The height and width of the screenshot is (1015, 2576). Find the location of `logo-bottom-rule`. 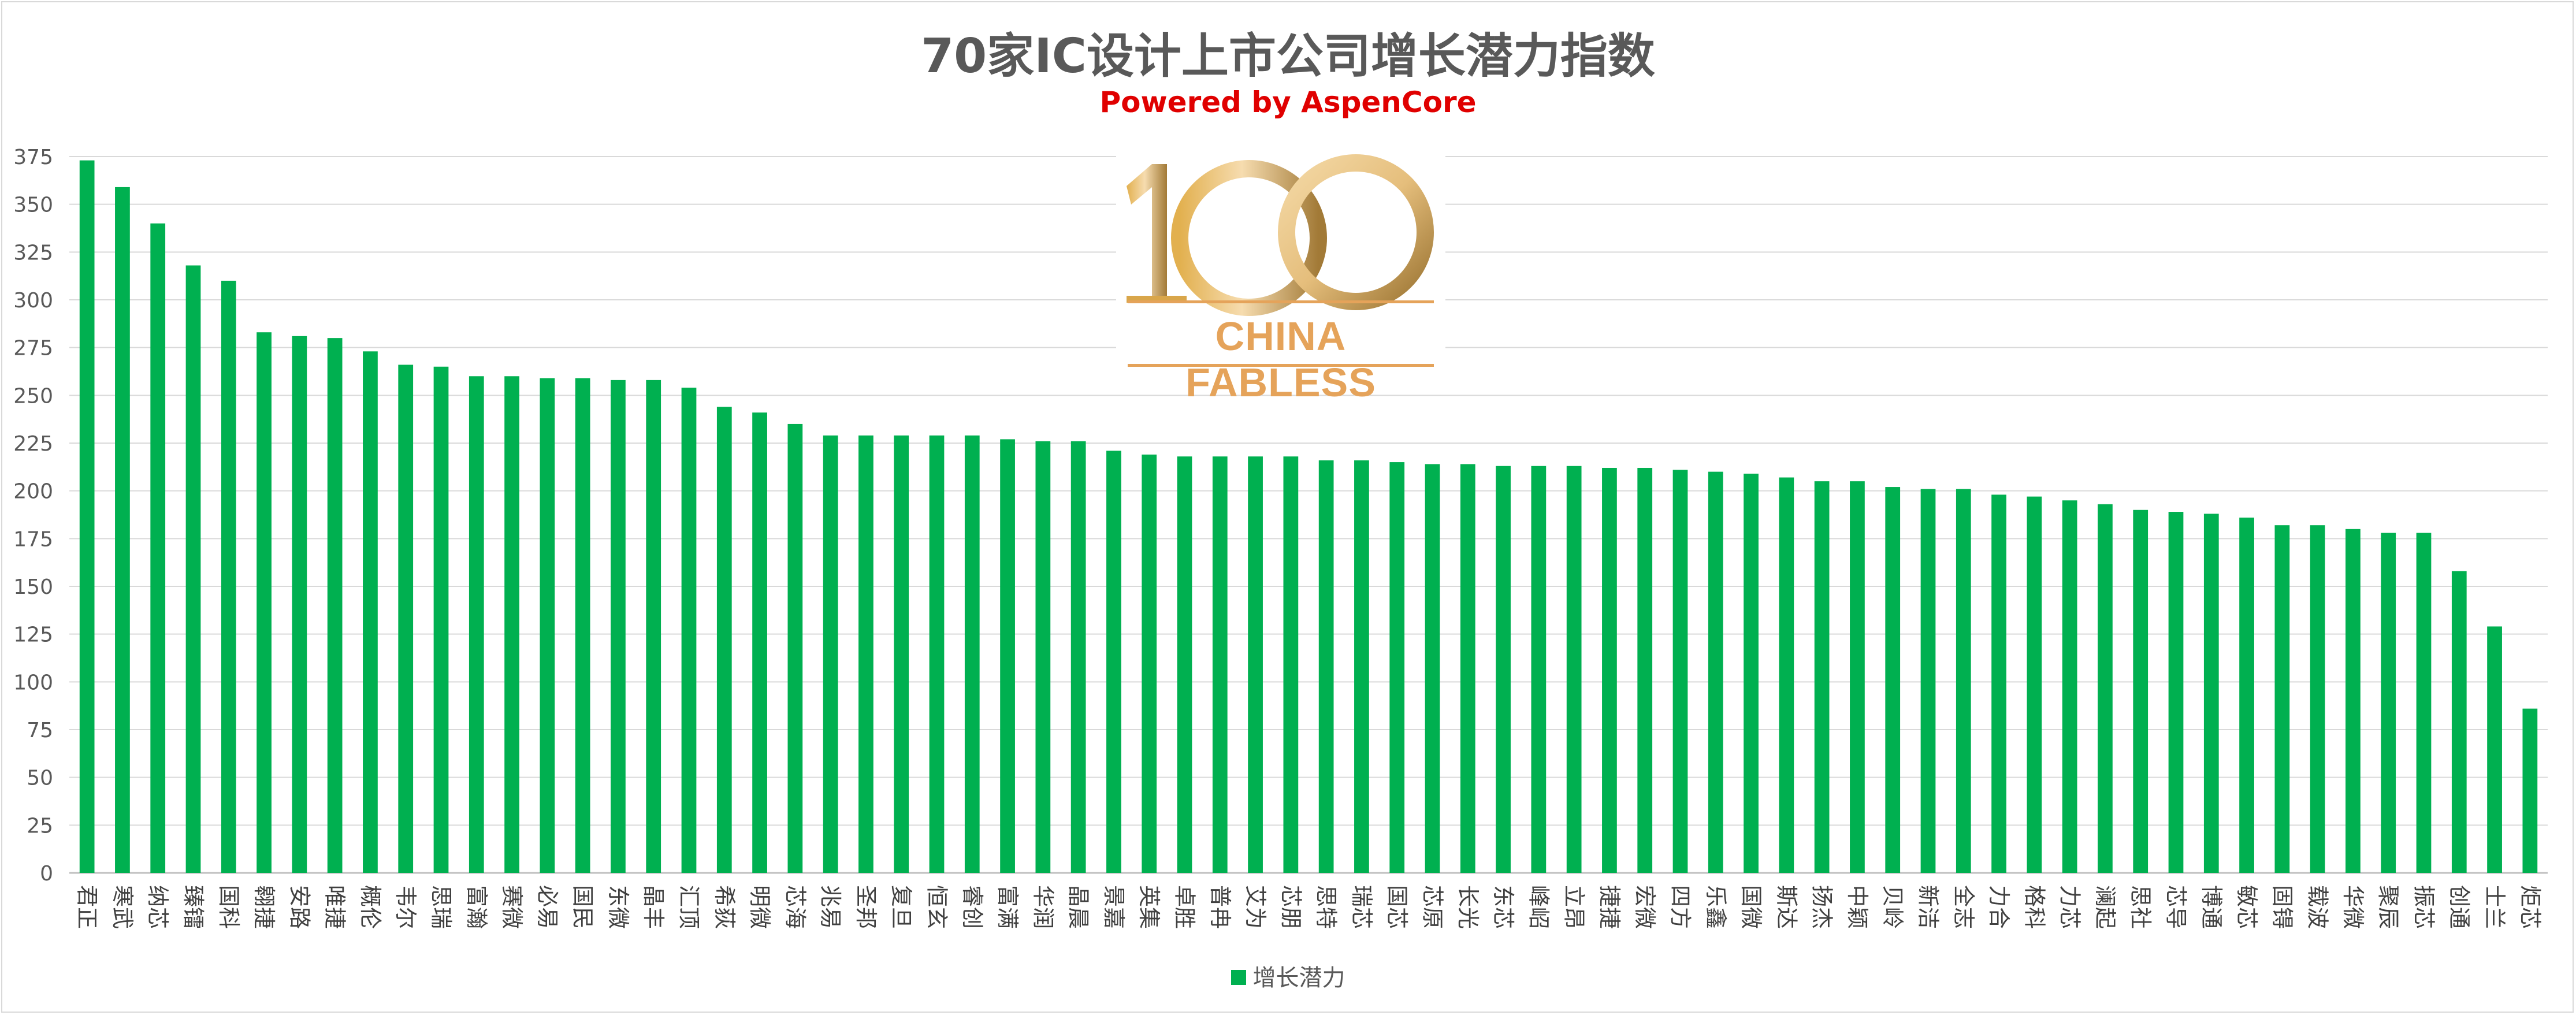

logo-bottom-rule is located at coordinates (1281, 365).